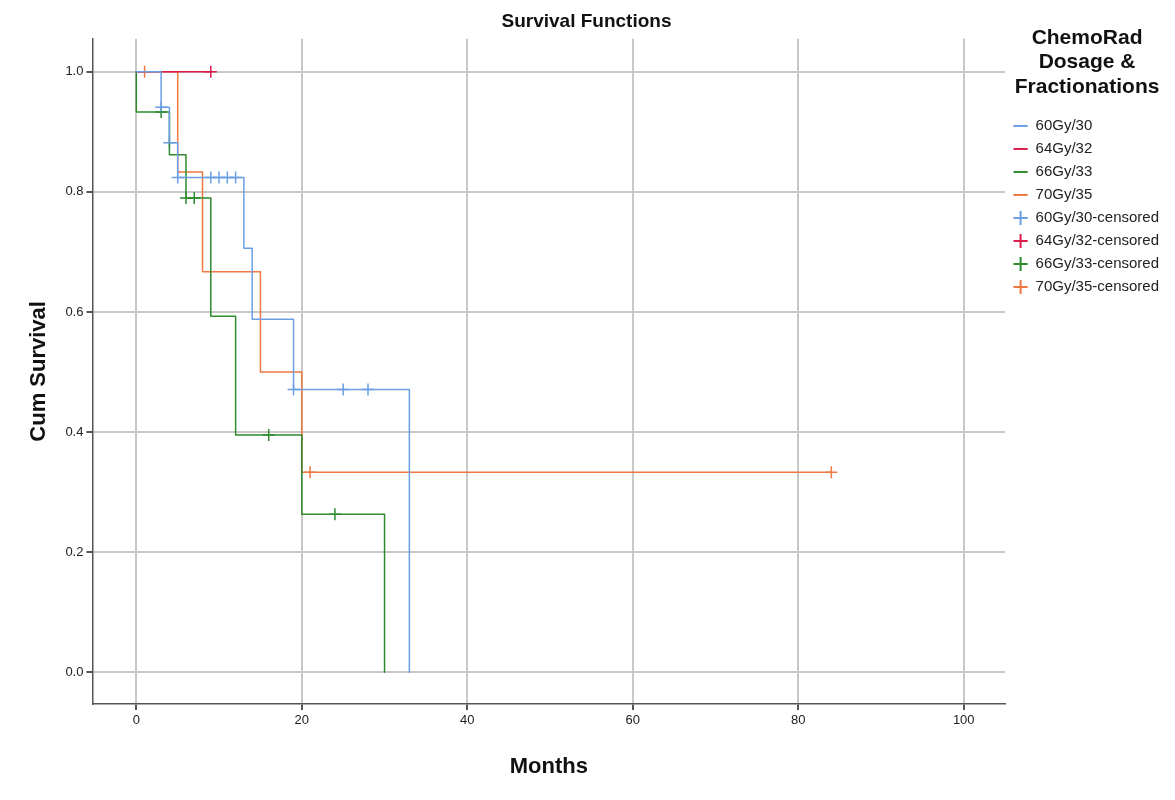 This screenshot has height=800, width=1175. What do you see at coordinates (1097, 263) in the screenshot?
I see `legend-label: 66Gy/33-censored` at bounding box center [1097, 263].